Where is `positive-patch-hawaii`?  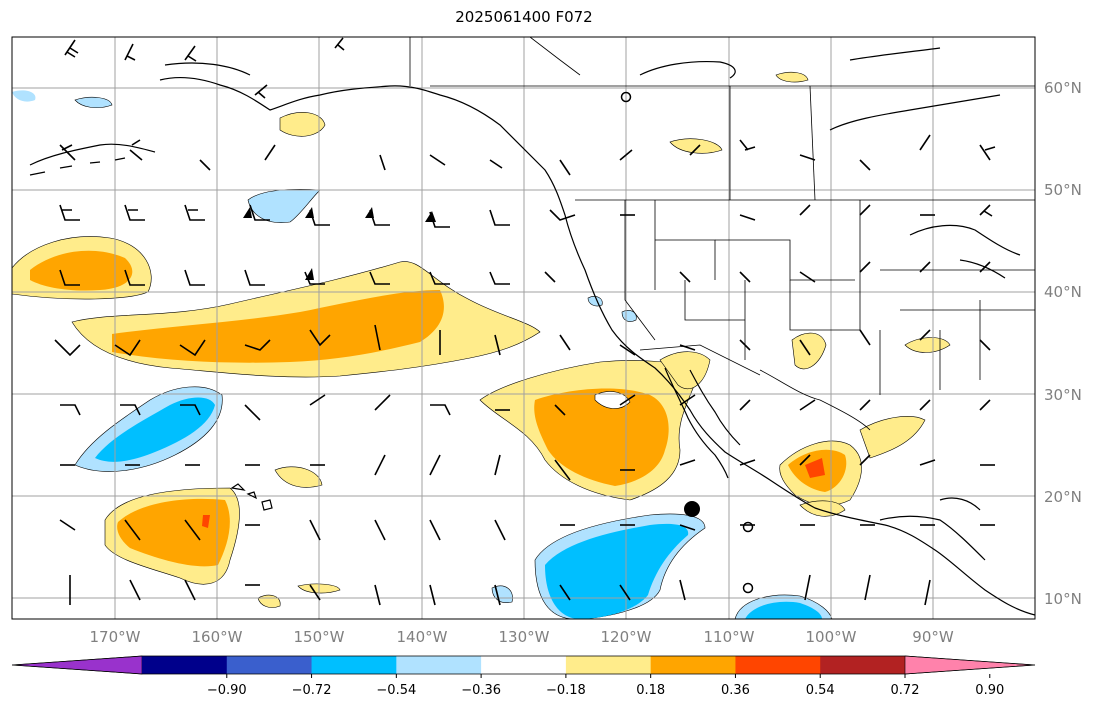
positive-patch-hawaii is located at coordinates (298, 477).